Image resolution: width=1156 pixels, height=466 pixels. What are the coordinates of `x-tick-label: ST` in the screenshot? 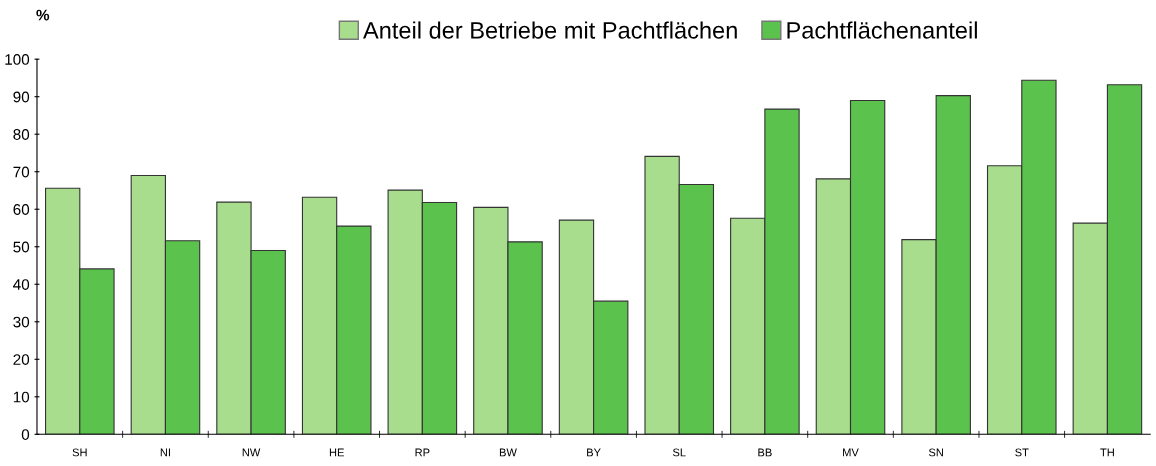 It's located at (1022, 452).